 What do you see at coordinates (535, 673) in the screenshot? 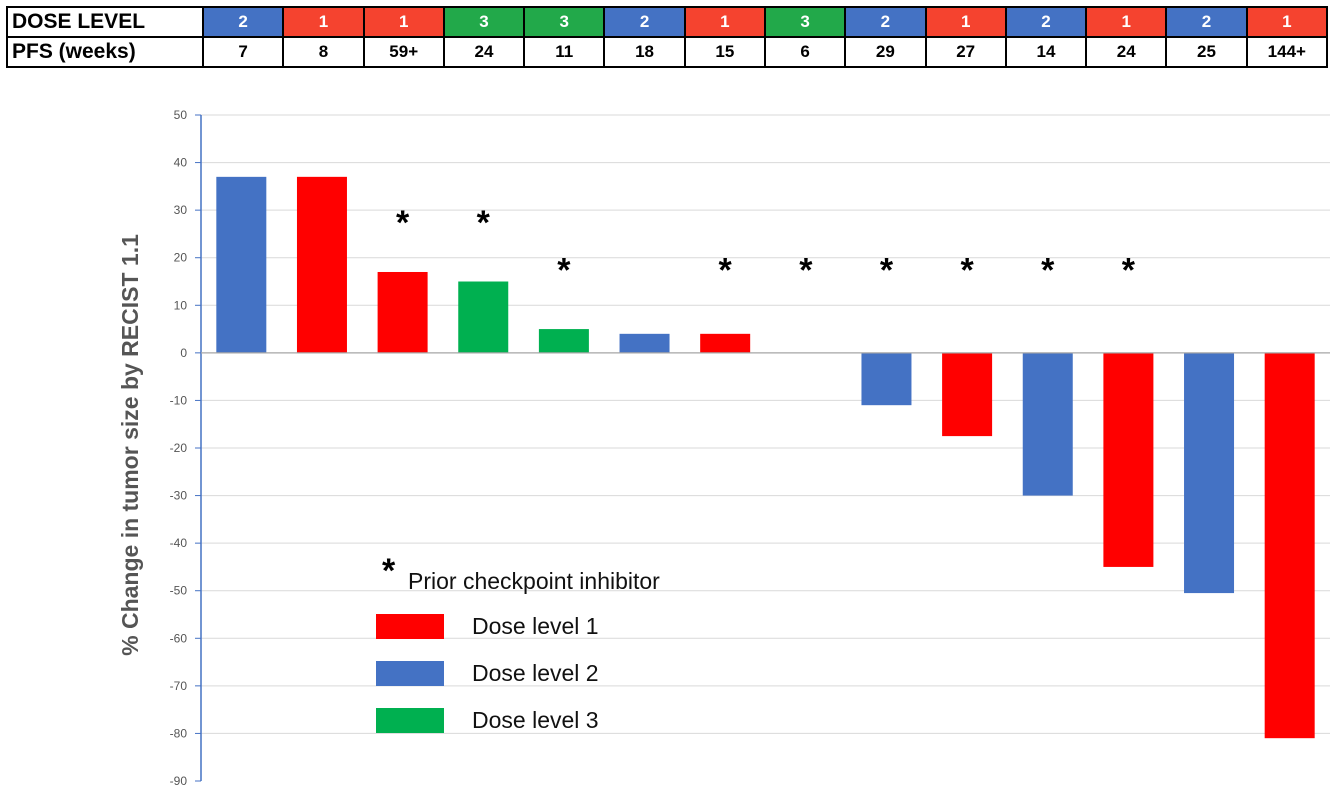
I see `legend-entry-label: Dose level 2` at bounding box center [535, 673].